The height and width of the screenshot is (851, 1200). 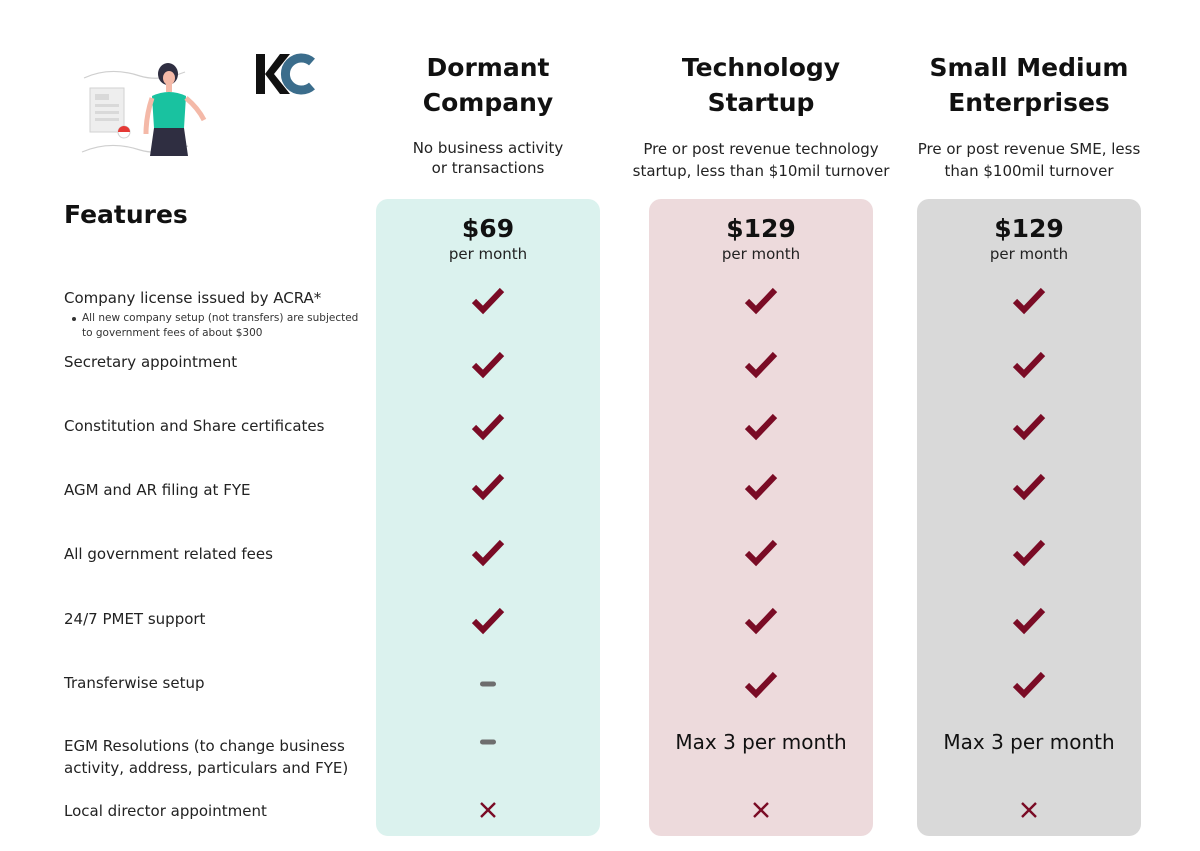 What do you see at coordinates (1029, 228) in the screenshot?
I see `plan-price-sme: $129` at bounding box center [1029, 228].